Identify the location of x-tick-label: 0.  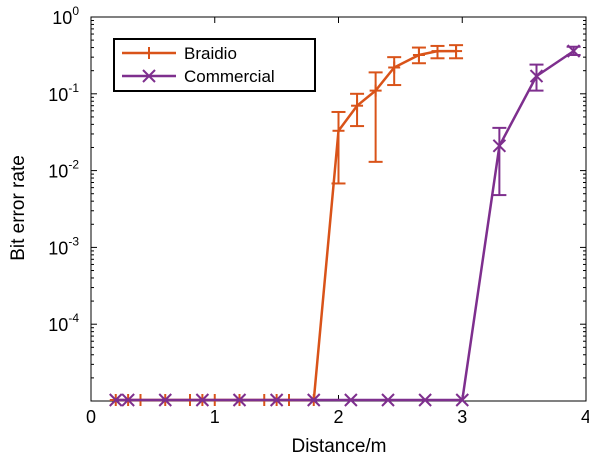
(91, 417).